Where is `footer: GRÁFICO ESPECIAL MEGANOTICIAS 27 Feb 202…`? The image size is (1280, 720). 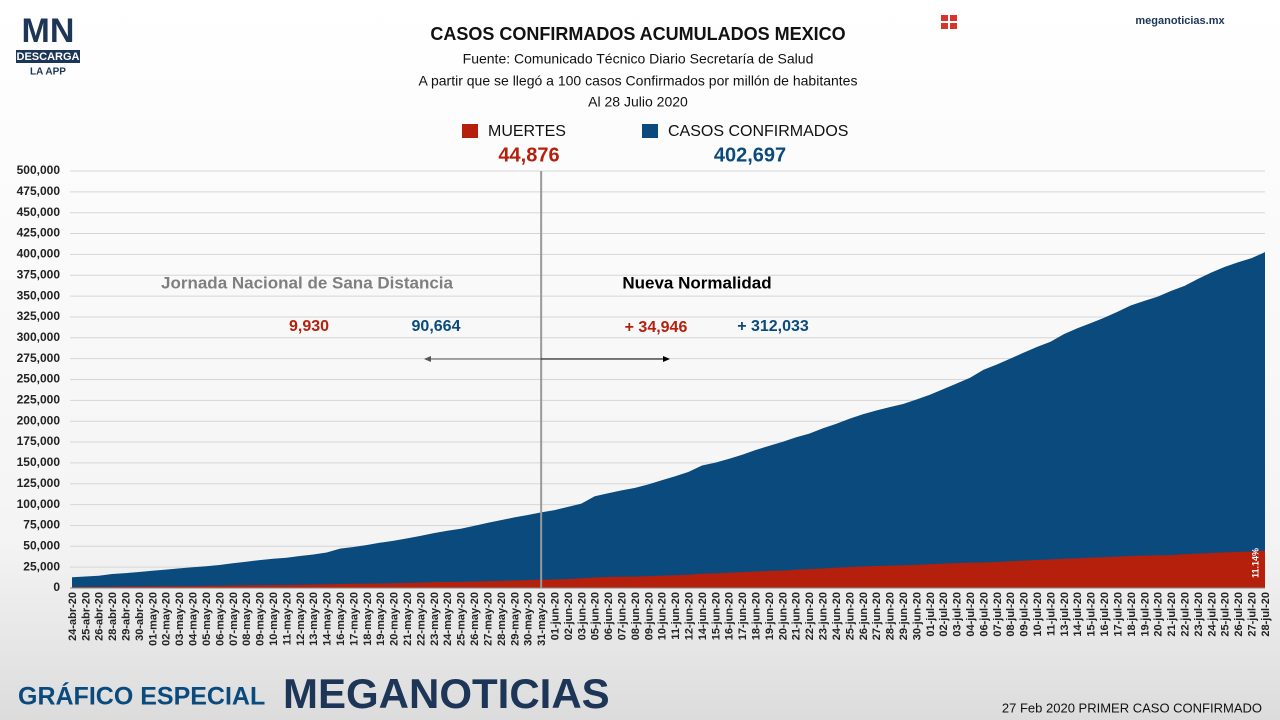 footer: GRÁFICO ESPECIAL MEGANOTICIAS 27 Feb 202… is located at coordinates (640, 693).